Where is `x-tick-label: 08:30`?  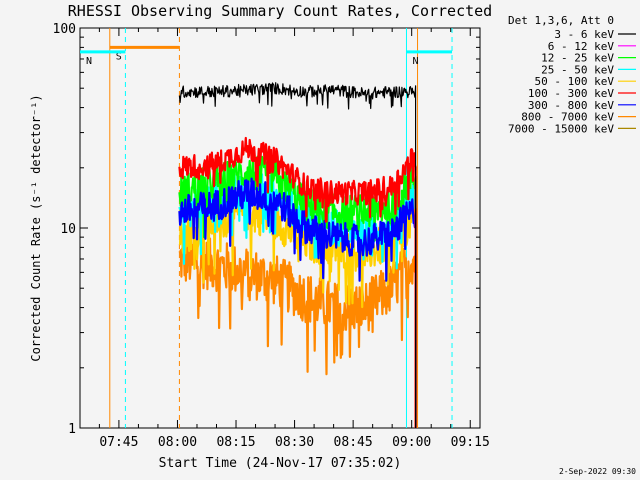
x-tick-label: 08:30 is located at coordinates (294, 442).